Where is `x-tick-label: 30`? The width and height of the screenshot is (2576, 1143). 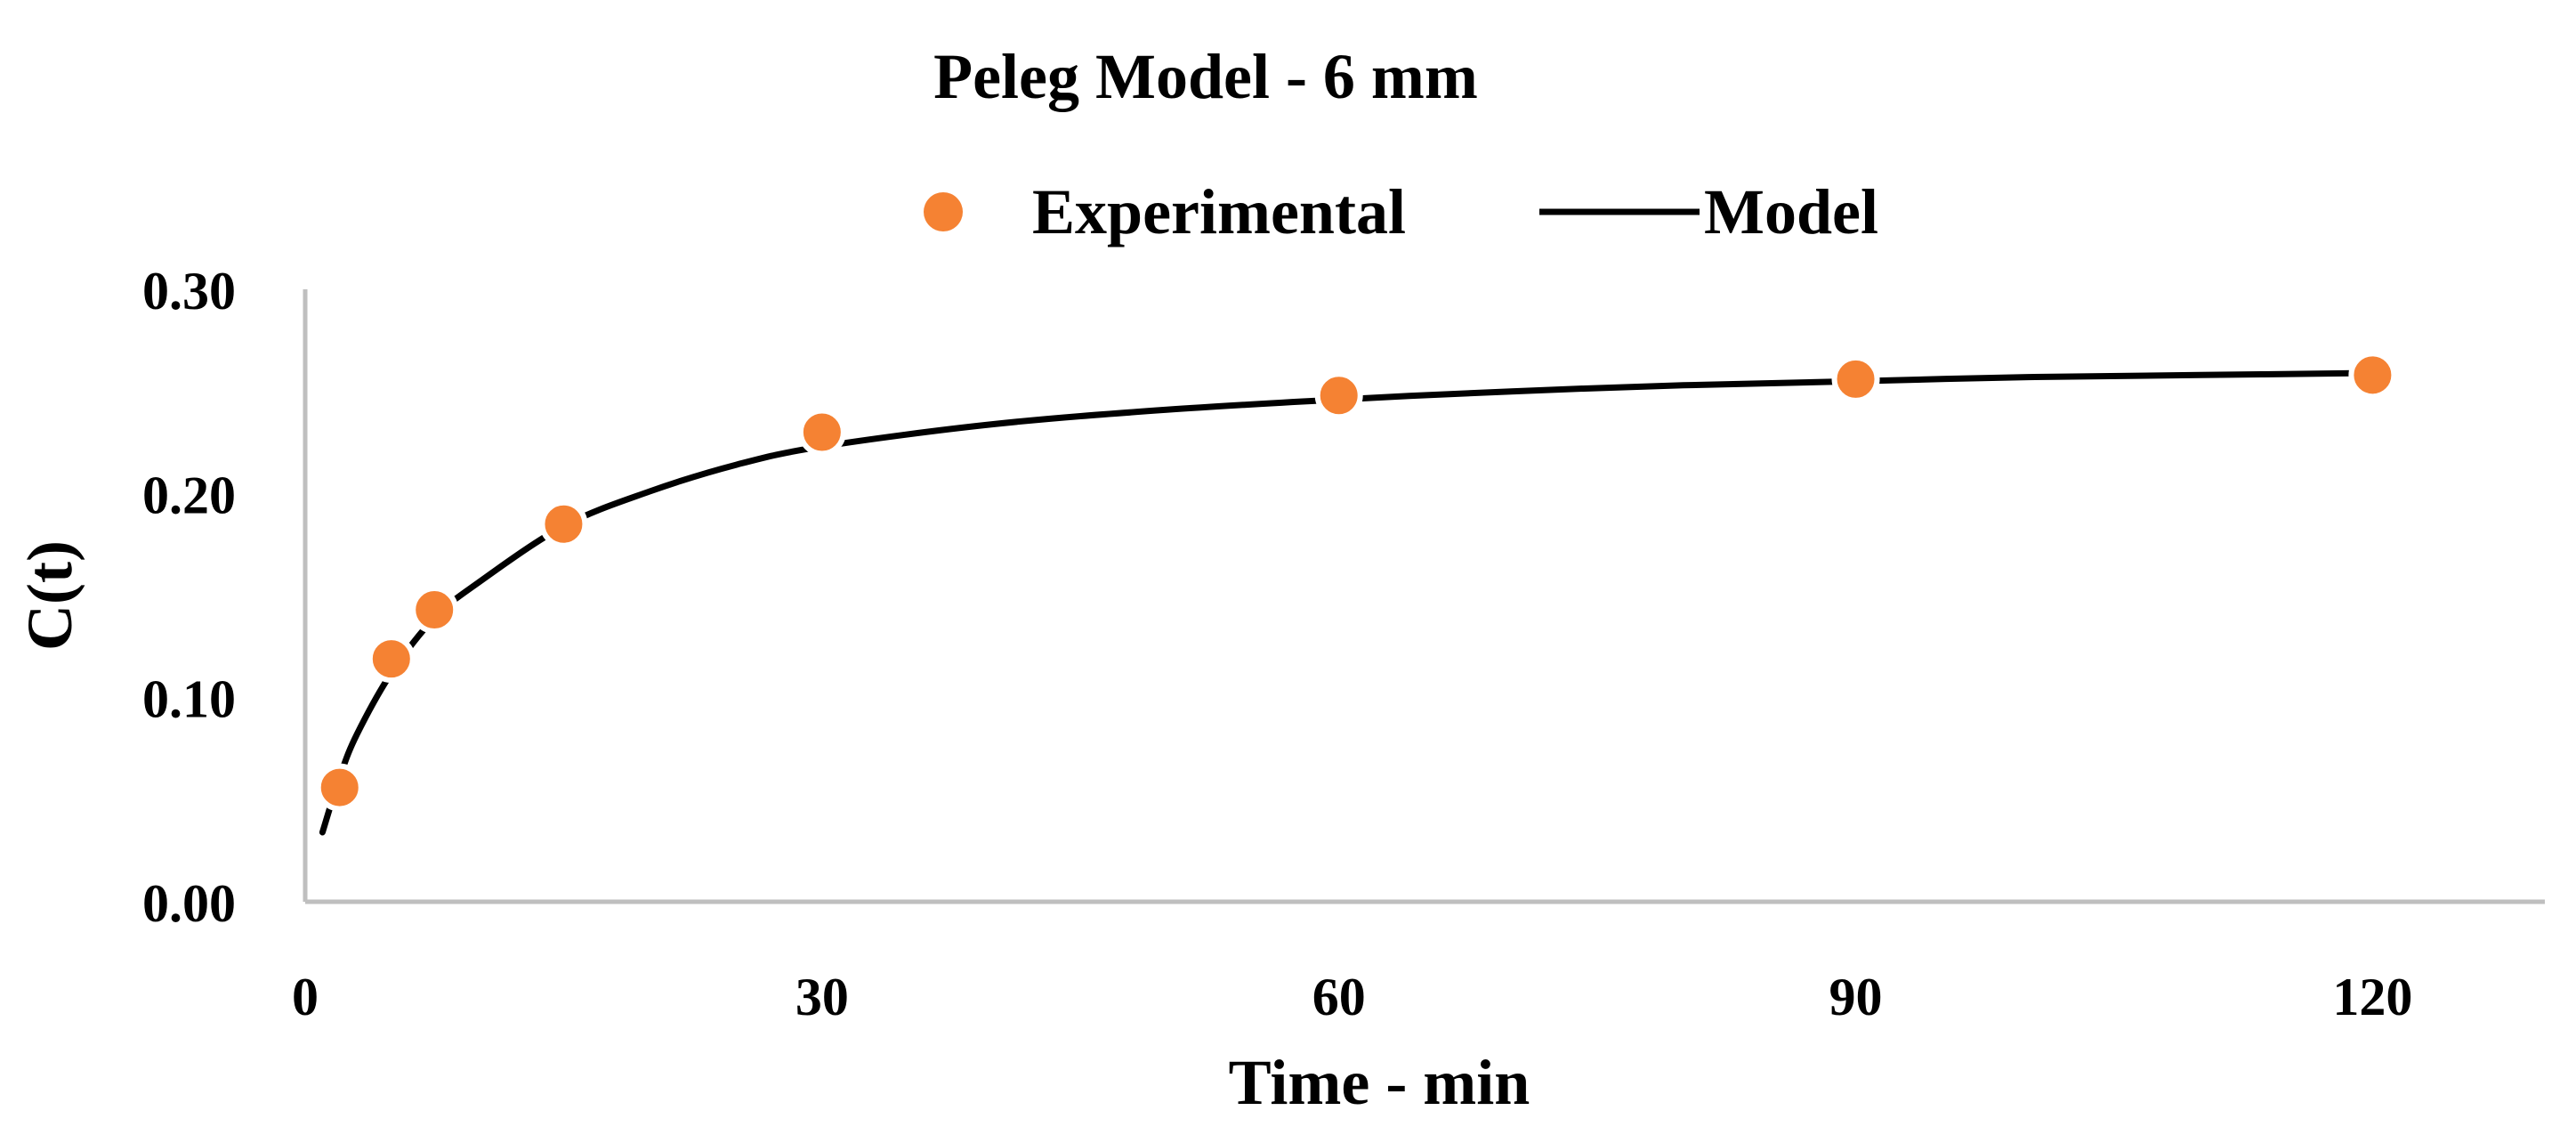
x-tick-label: 30 is located at coordinates (822, 997).